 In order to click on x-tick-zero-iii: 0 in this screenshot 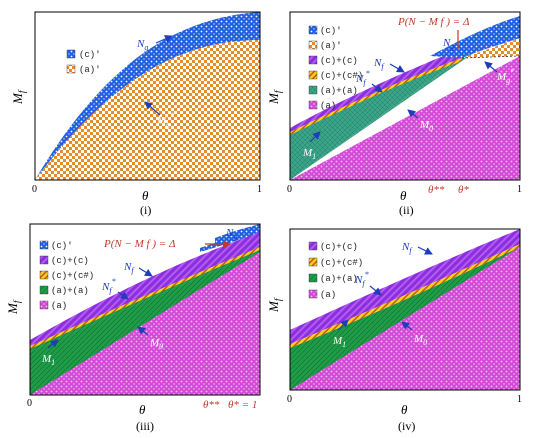, I will do `click(29, 403)`.